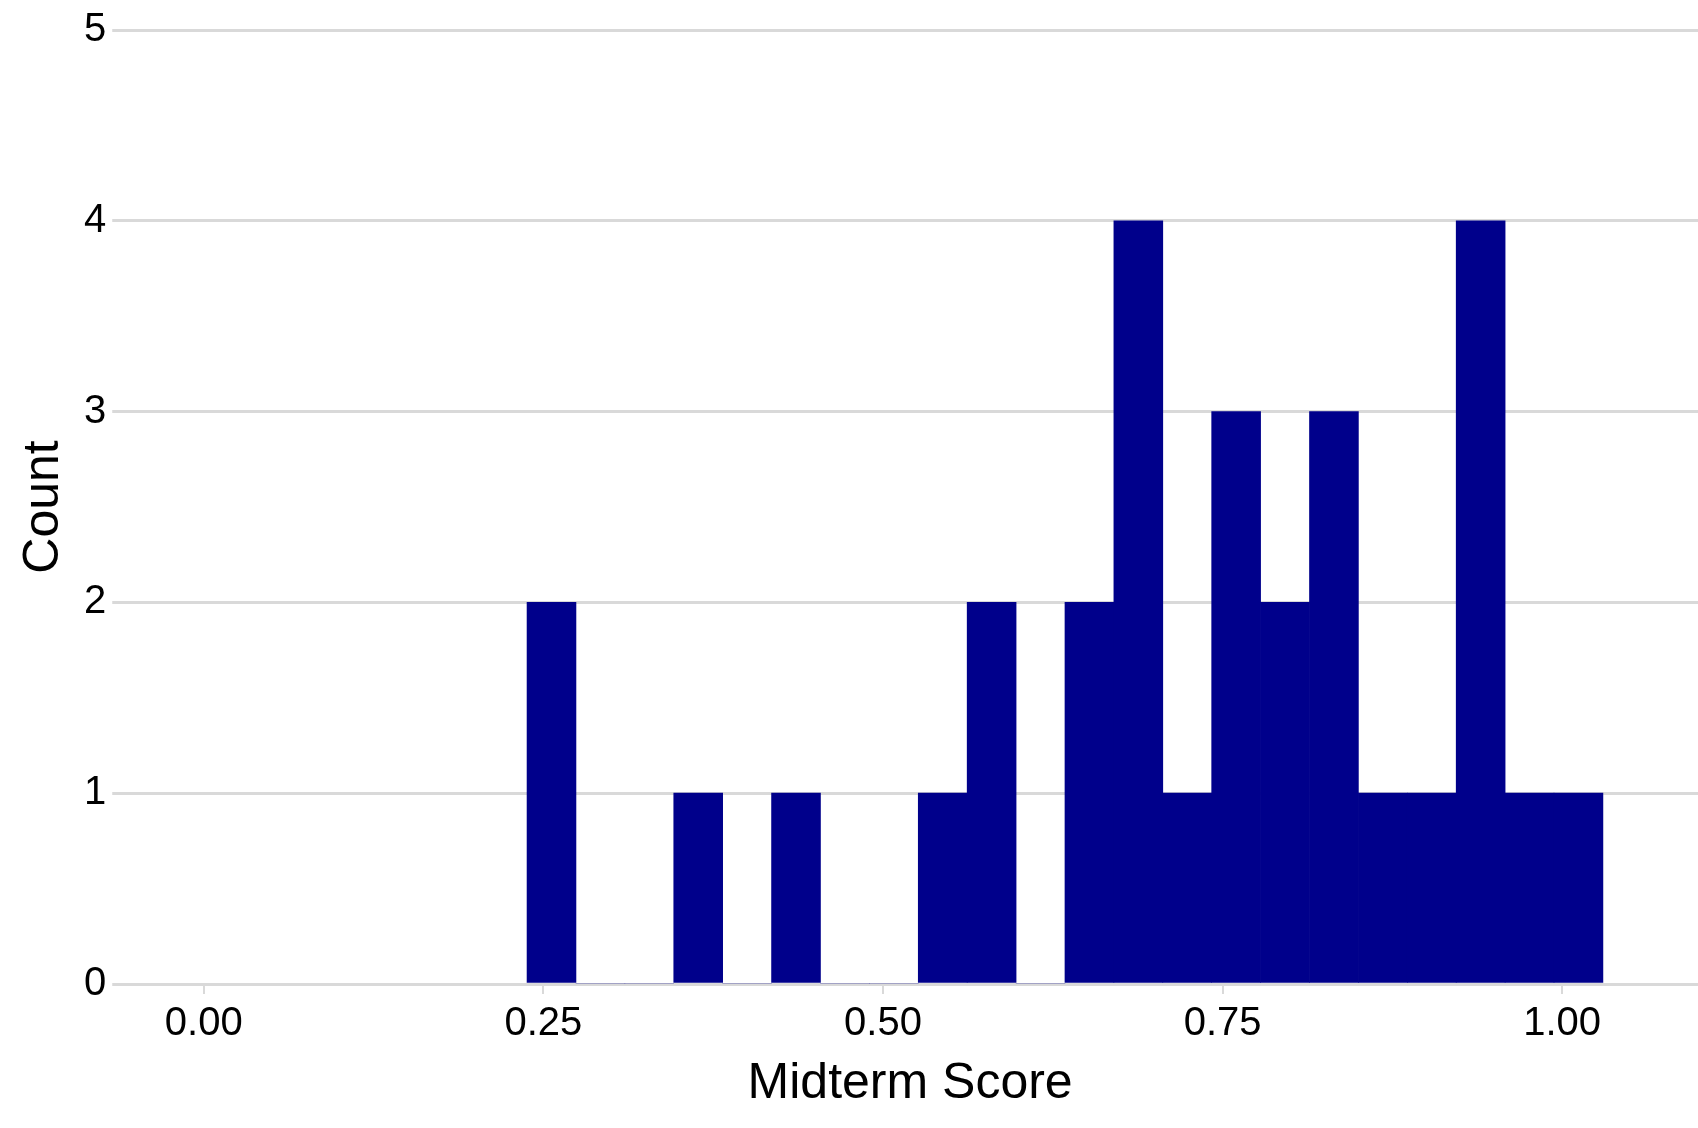 This screenshot has width=1698, height=1128. What do you see at coordinates (1562, 1021) in the screenshot?
I see `x-tick-label: 1.00` at bounding box center [1562, 1021].